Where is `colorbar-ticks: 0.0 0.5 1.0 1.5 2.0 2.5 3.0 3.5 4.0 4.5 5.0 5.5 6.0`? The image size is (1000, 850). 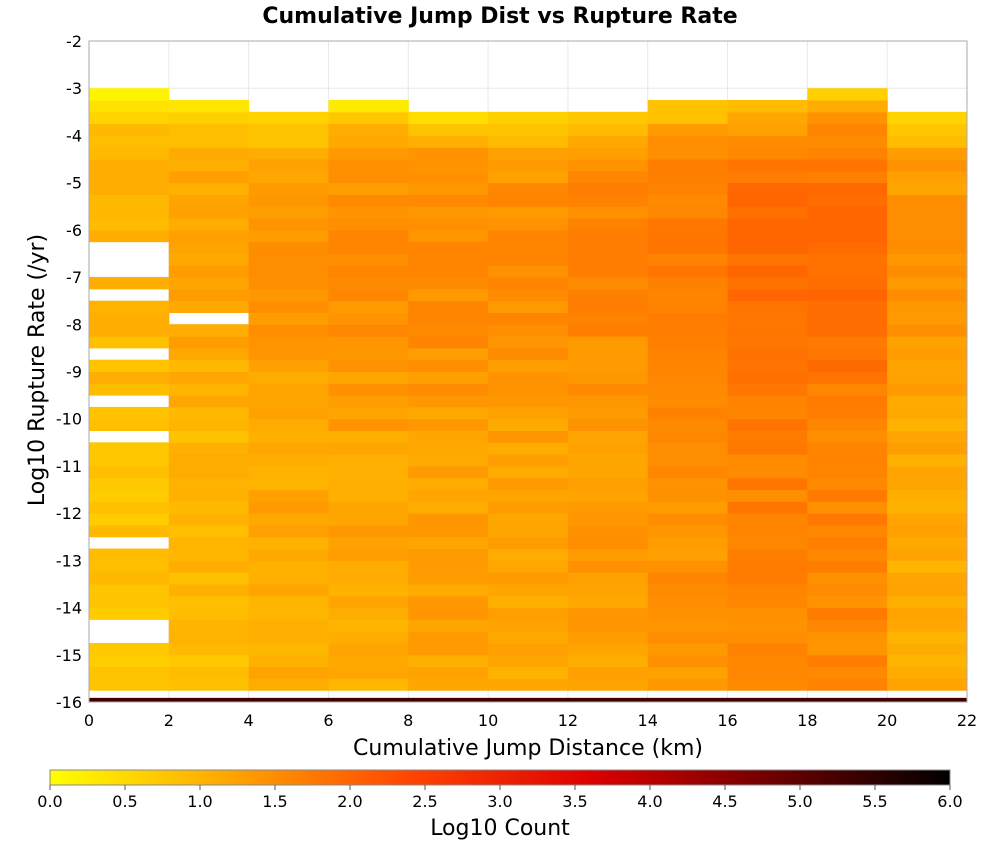 colorbar-ticks: 0.0 0.5 1.0 1.5 2.0 2.5 3.0 3.5 4.0 4.5 5.0 5.5 6.0 is located at coordinates (500, 798).